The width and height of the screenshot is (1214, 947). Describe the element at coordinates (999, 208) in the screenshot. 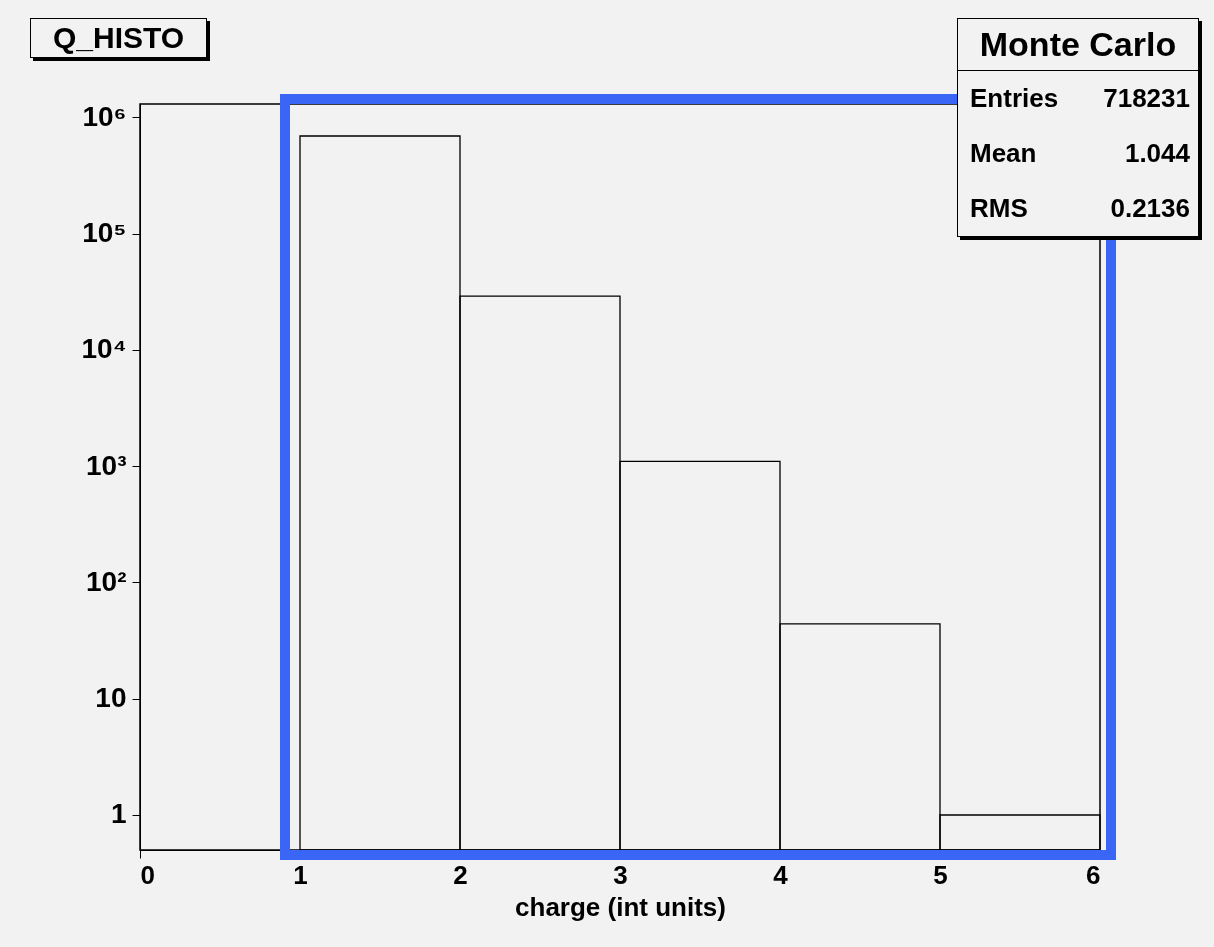

I see `annotation: RMS` at that location.